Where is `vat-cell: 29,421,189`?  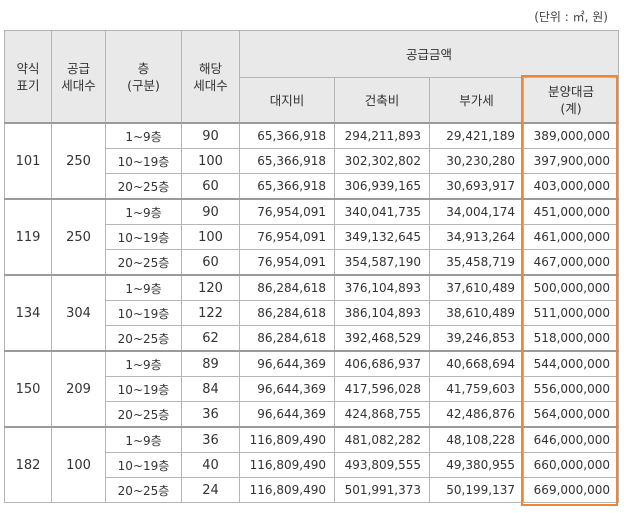
vat-cell: 29,421,189 is located at coordinates (476, 135).